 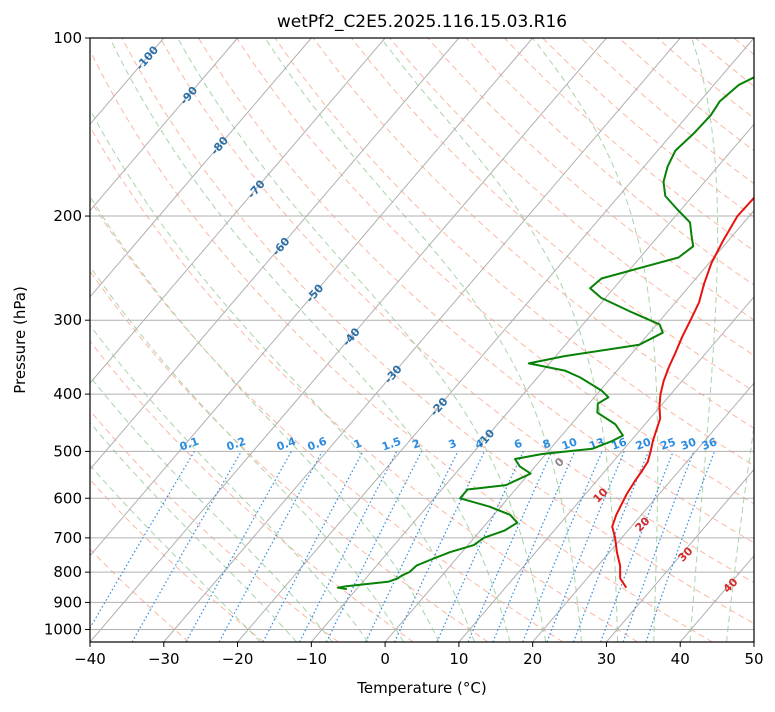 What do you see at coordinates (421, 688) in the screenshot?
I see `x-axis-title: Temperature (°C)` at bounding box center [421, 688].